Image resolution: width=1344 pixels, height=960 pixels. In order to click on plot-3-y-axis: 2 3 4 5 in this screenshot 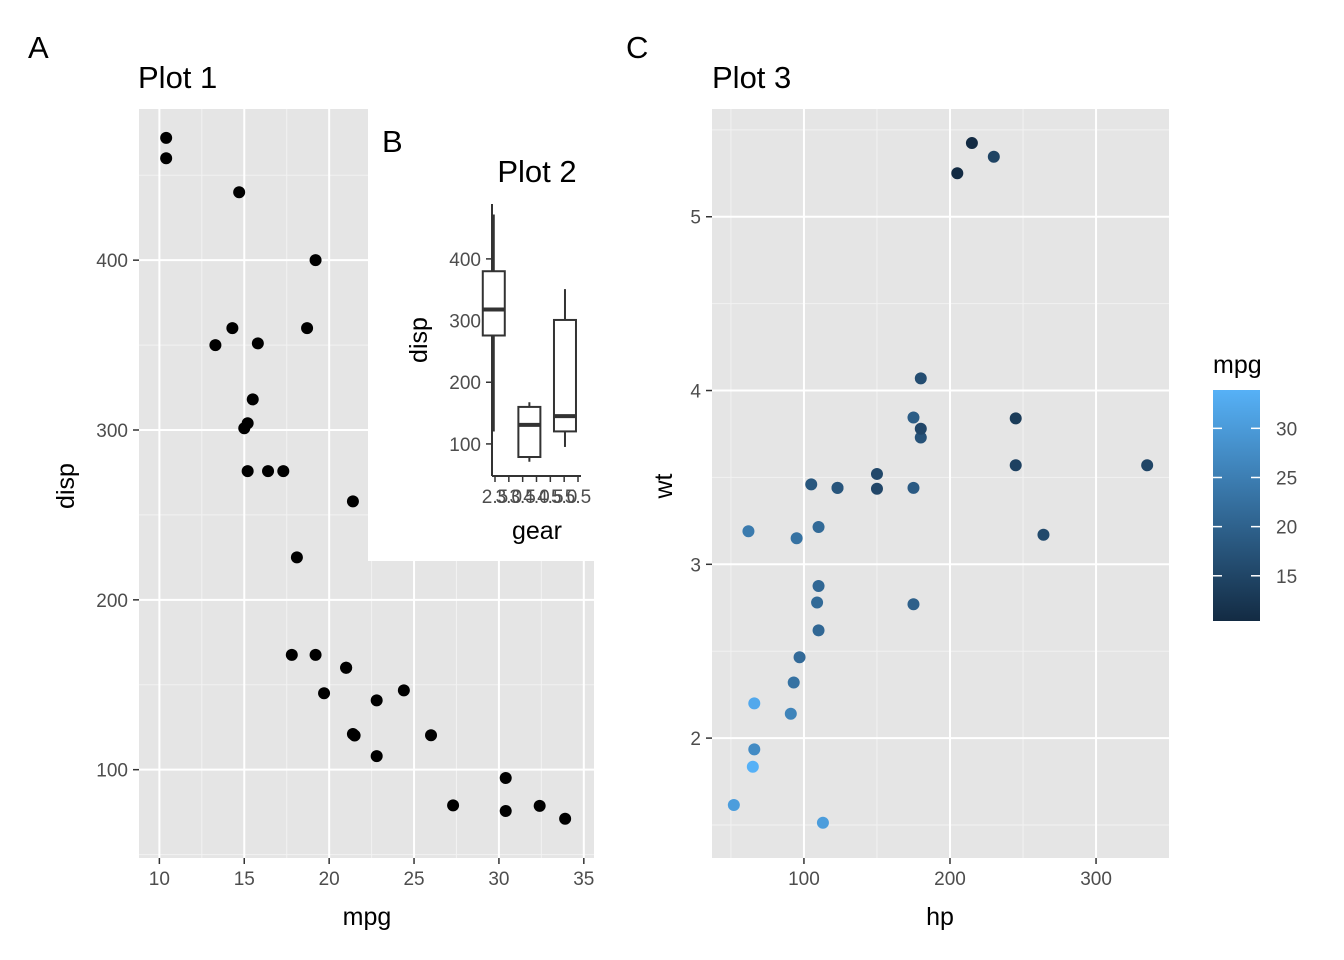, I will do `click(701, 479)`.